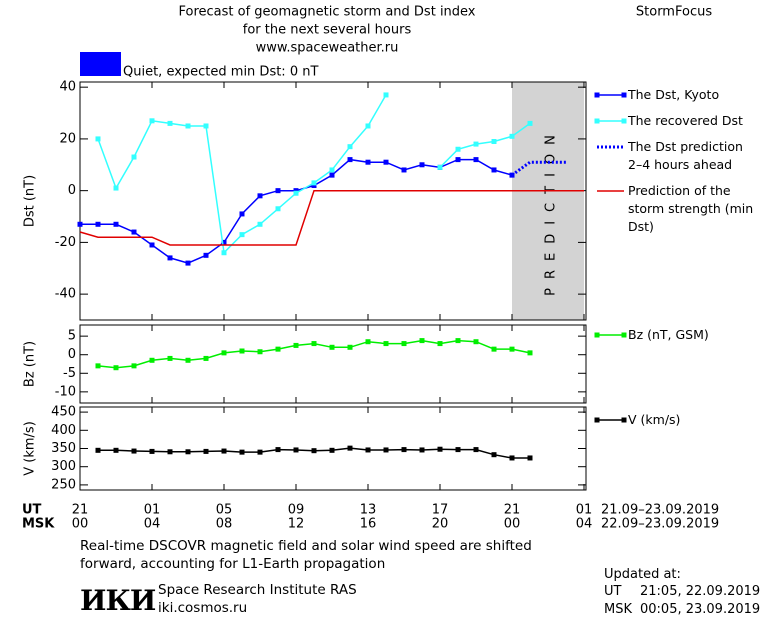  I want to click on msk-label: MSK, so click(38, 524).